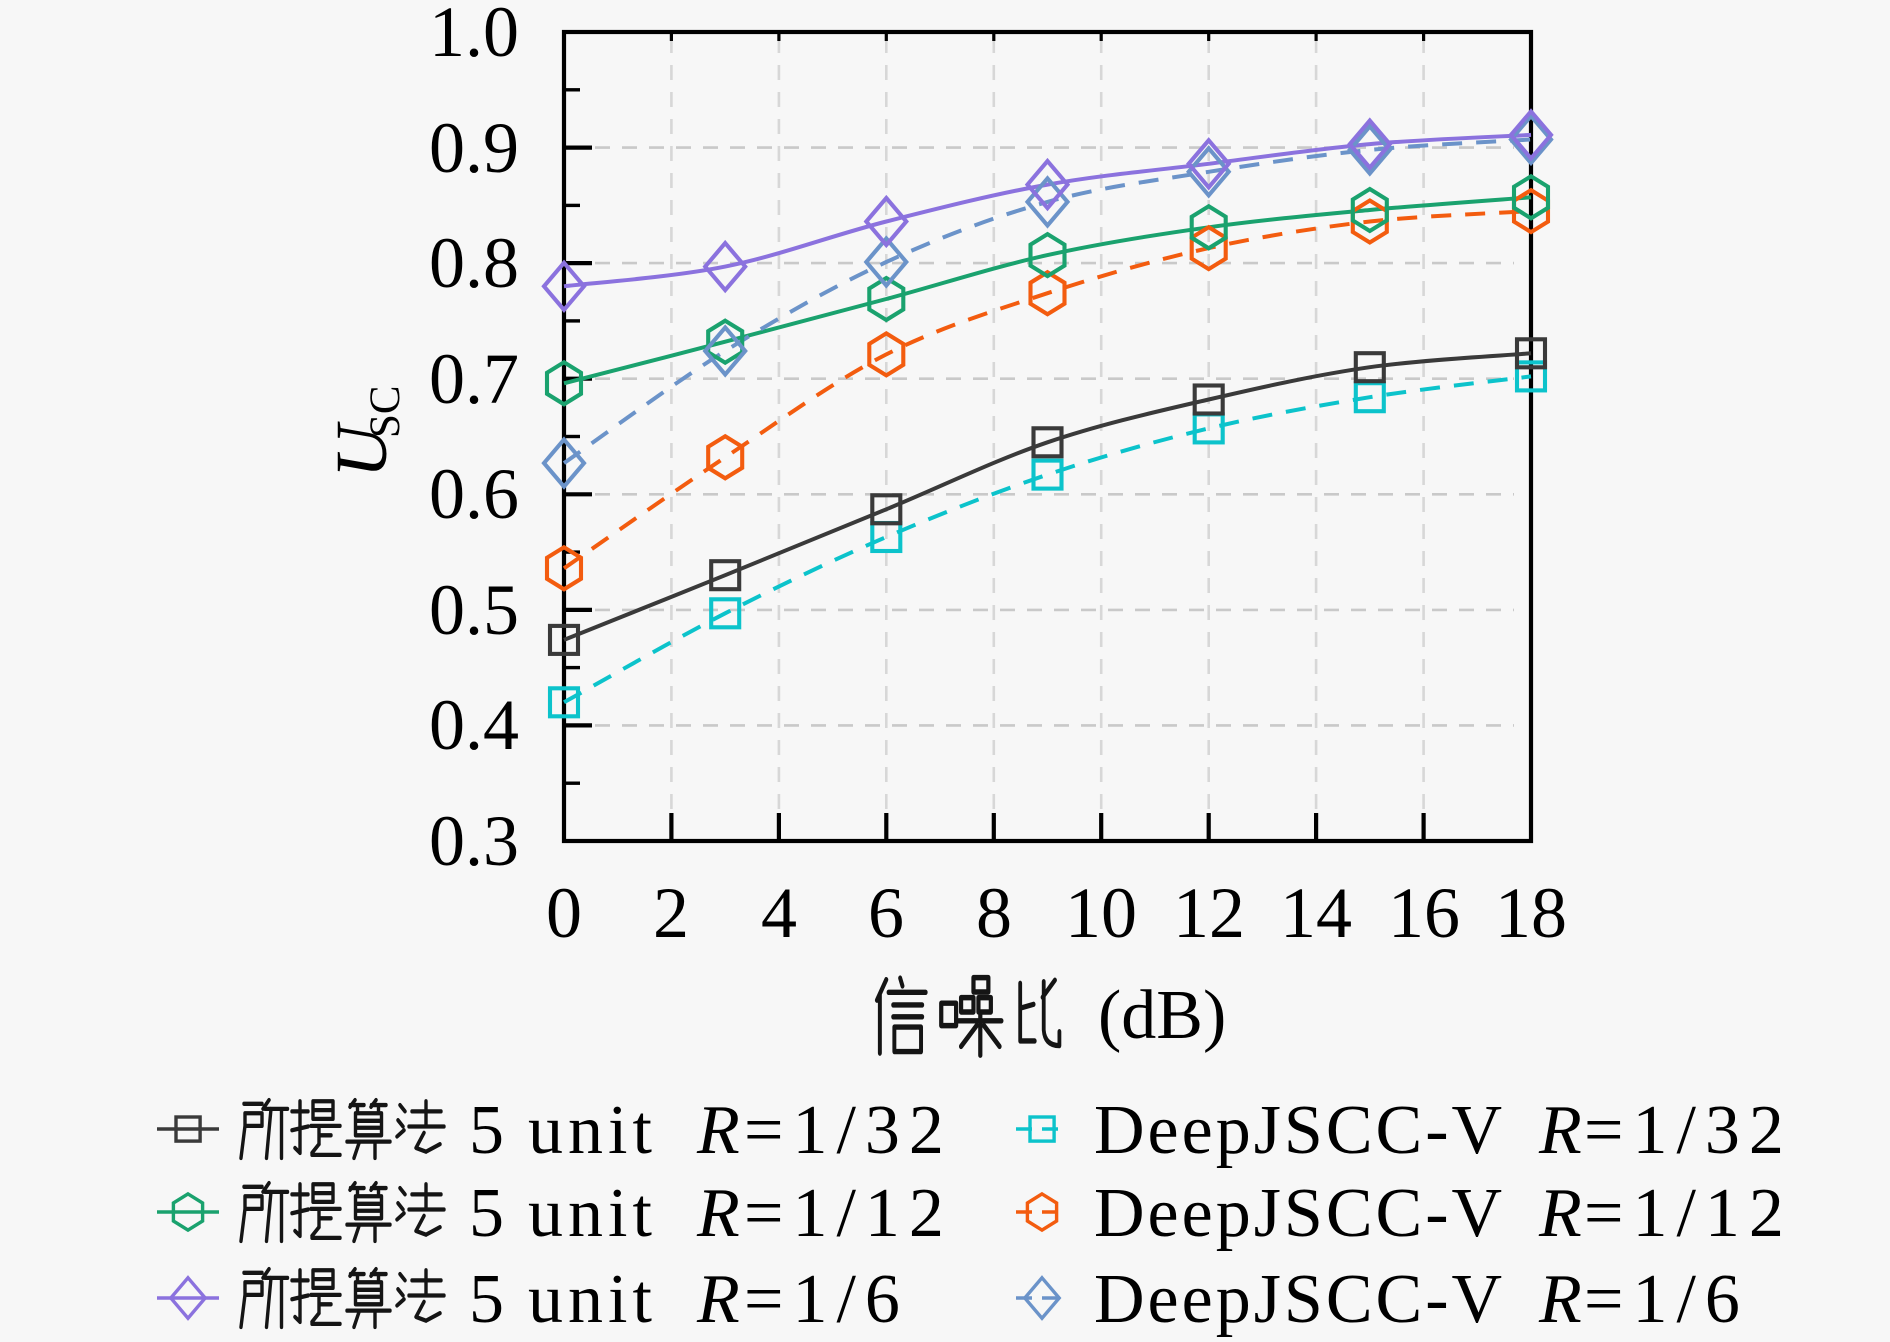  Describe the element at coordinates (474, 148) in the screenshot. I see `svg-text: 0.9` at that location.